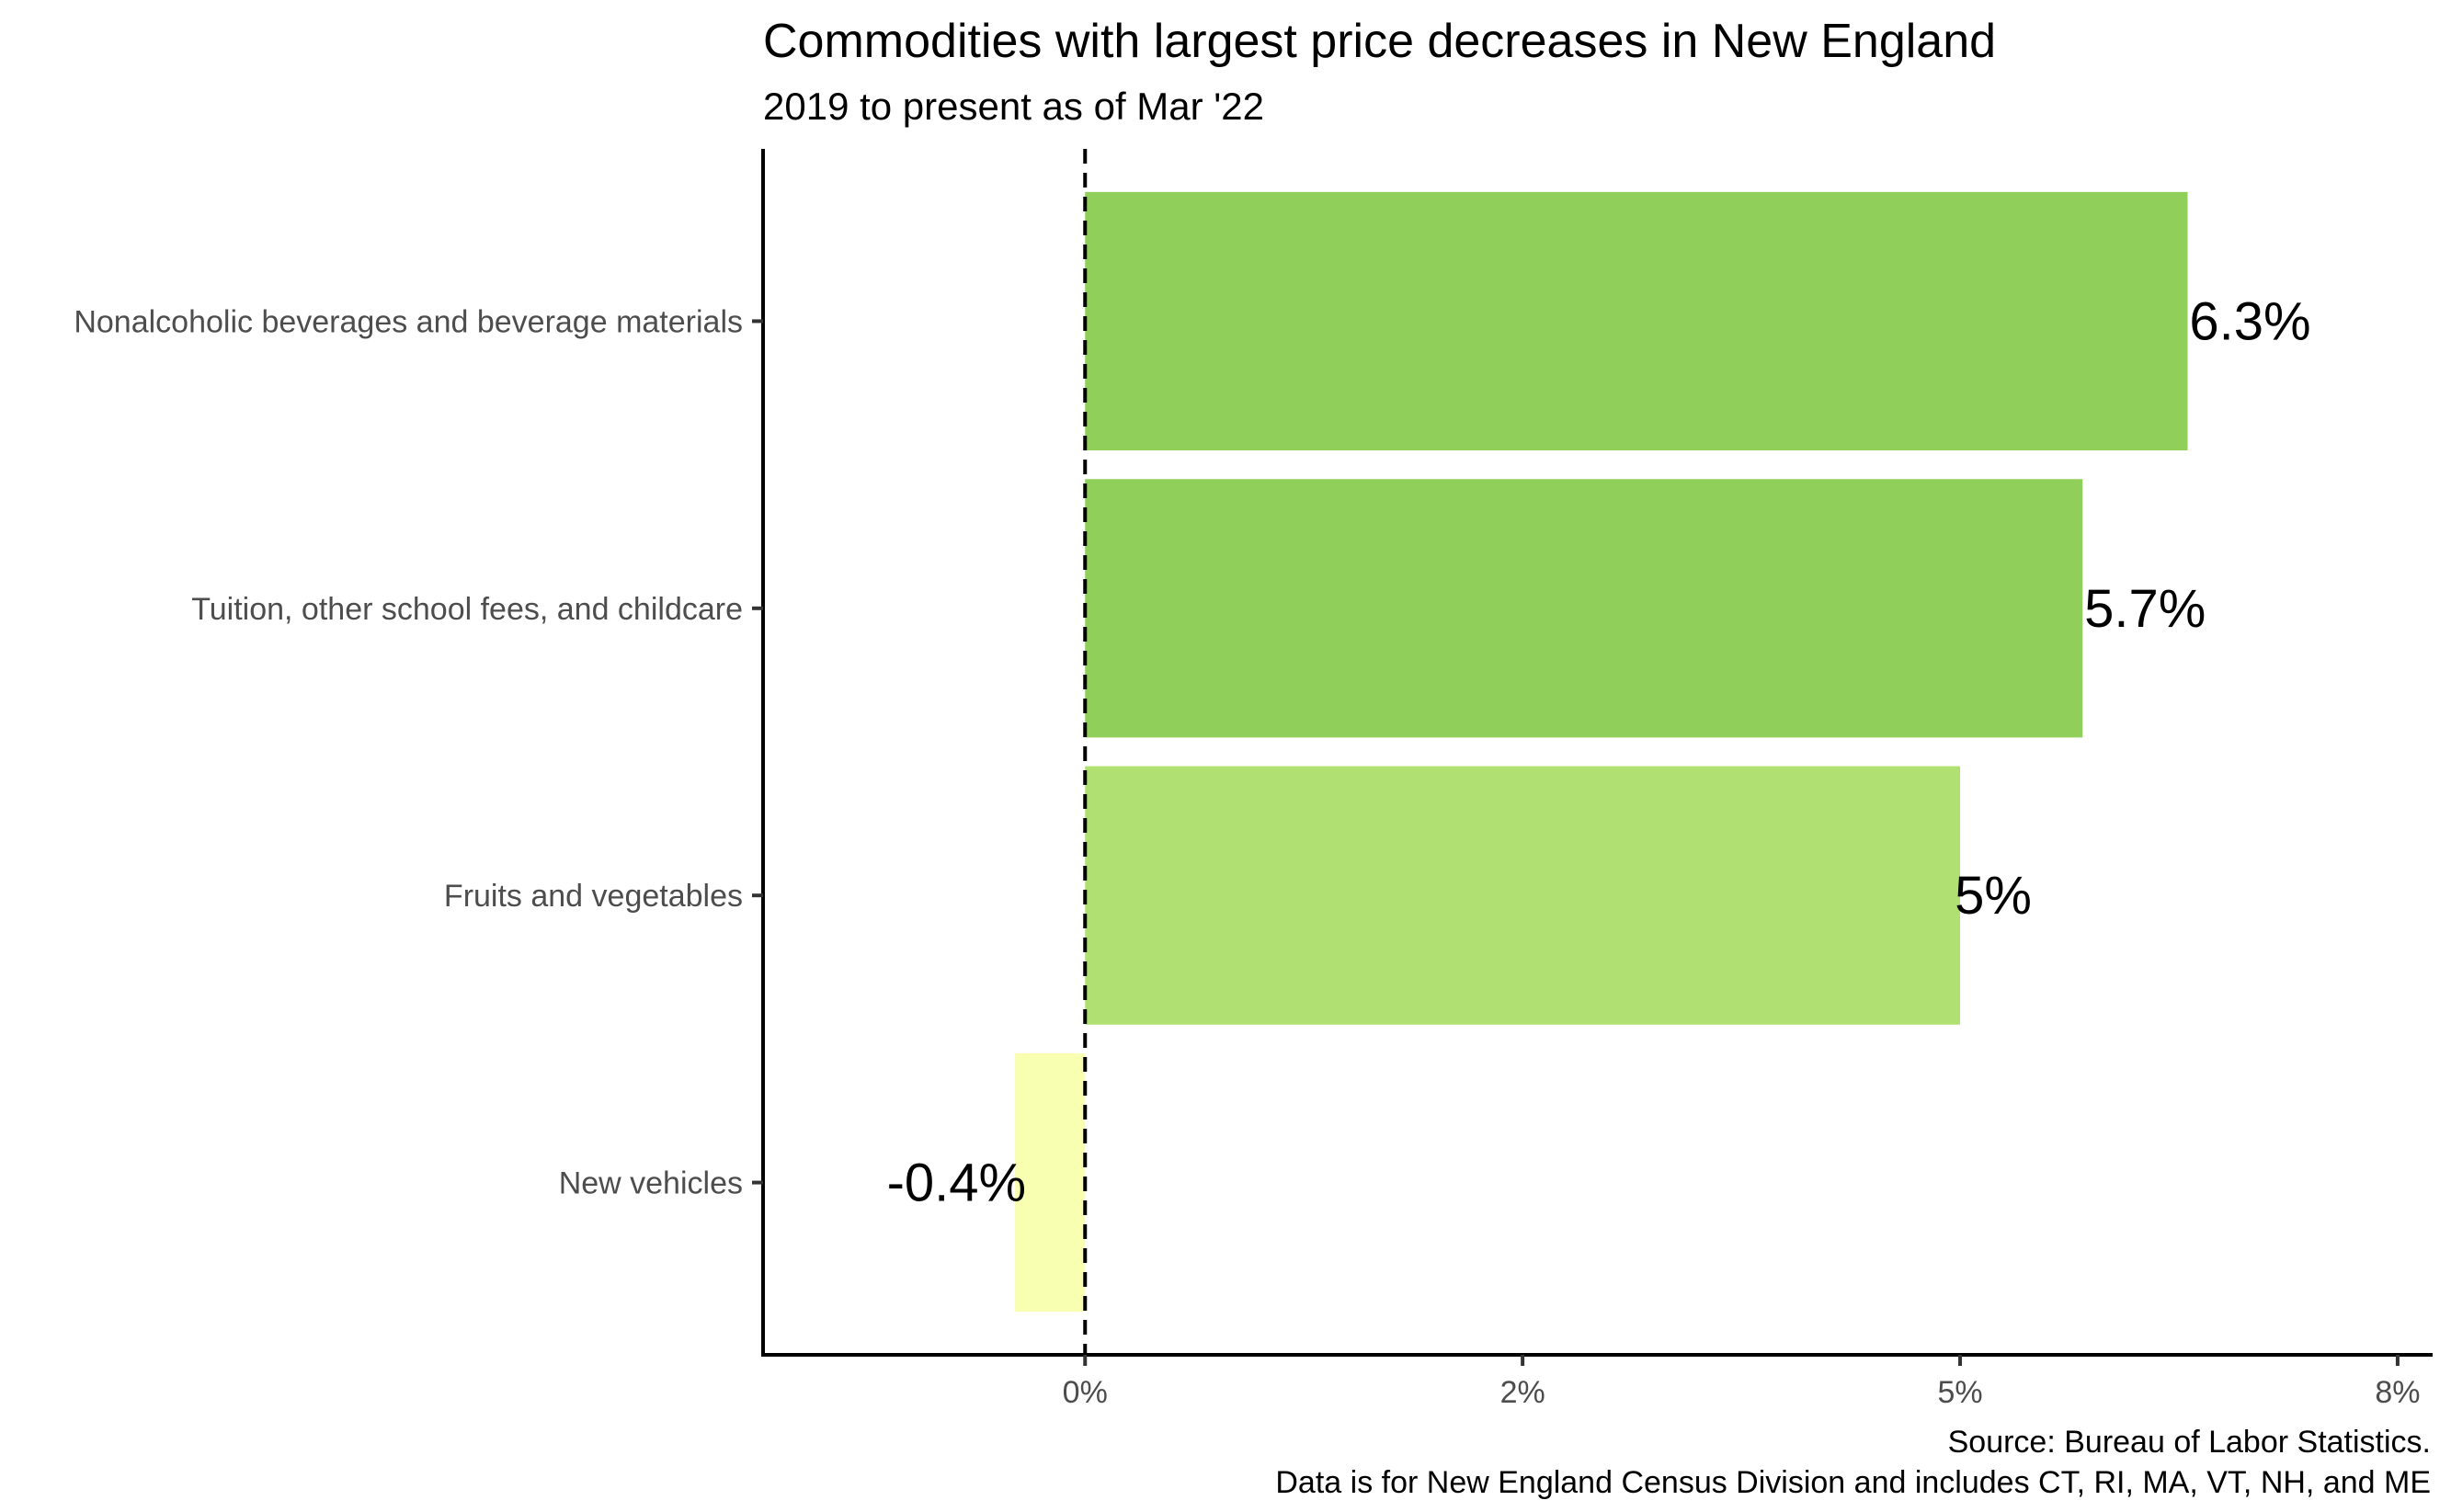  I want to click on data-label: -0.4%, so click(957, 1183).